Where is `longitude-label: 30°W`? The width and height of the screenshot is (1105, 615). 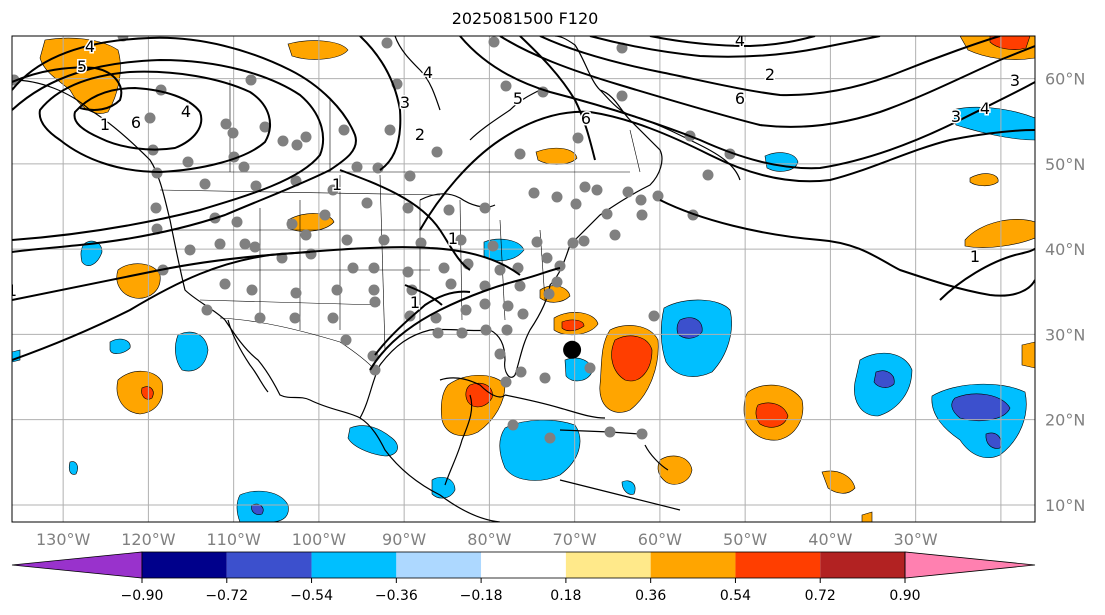
longitude-label: 30°W is located at coordinates (916, 539).